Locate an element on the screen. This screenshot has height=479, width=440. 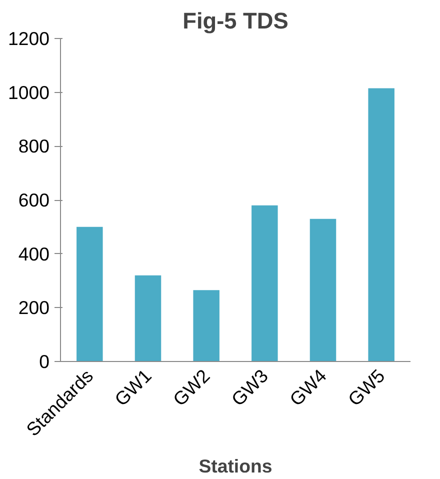
chart-title: Fig-5 TDS is located at coordinates (235, 21).